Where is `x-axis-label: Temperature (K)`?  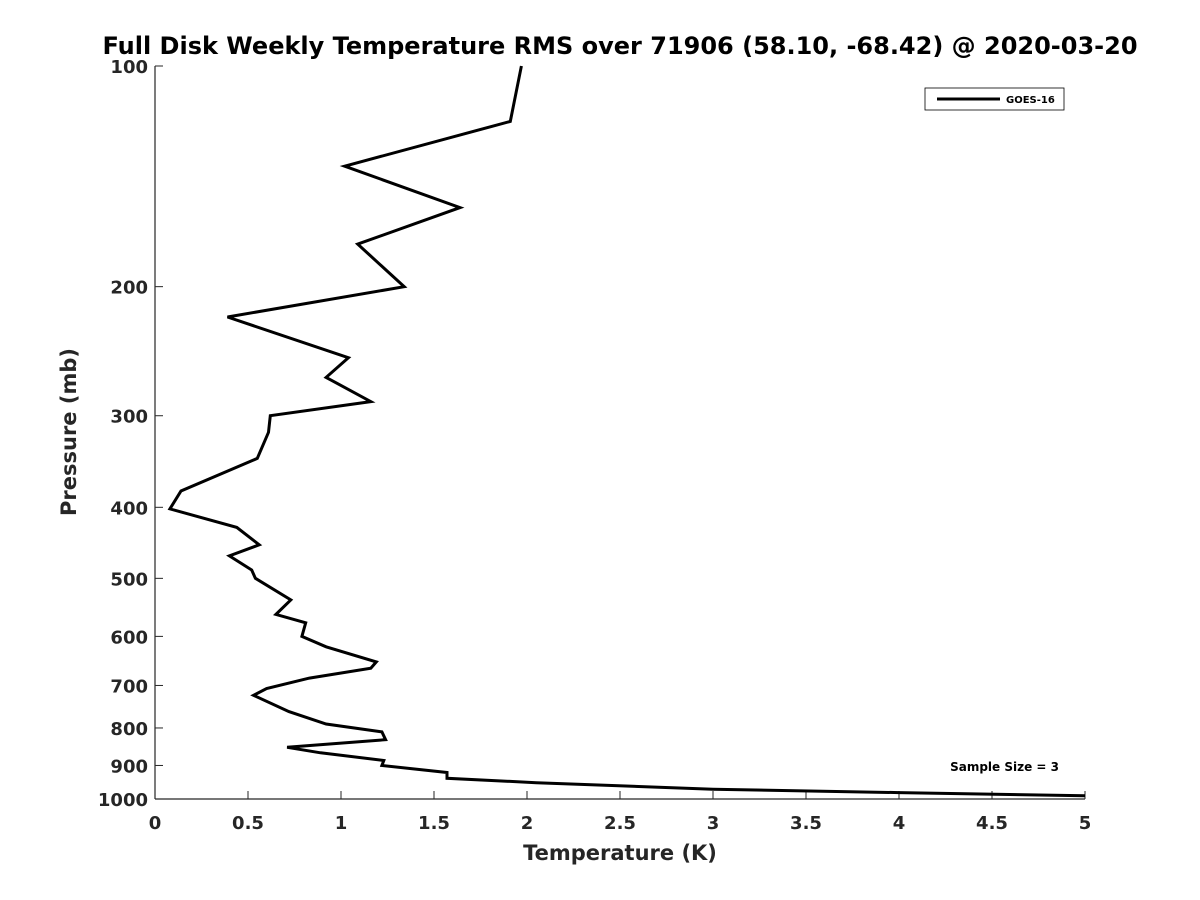
x-axis-label: Temperature (K) is located at coordinates (620, 853).